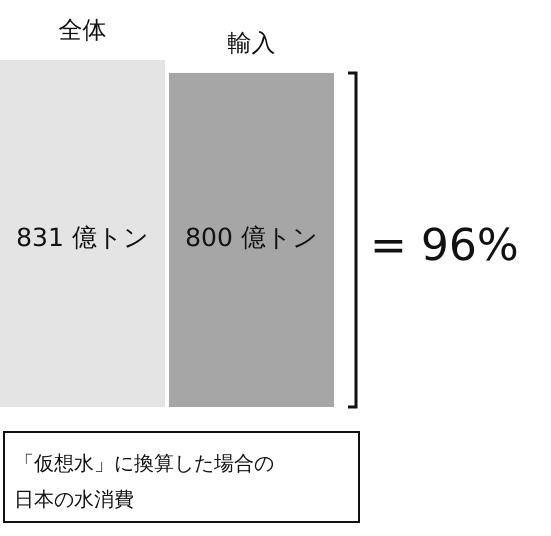 This screenshot has width=551, height=536. What do you see at coordinates (144, 481) in the screenshot?
I see `text: 「仮想水」に換算した場合の日本の水消費` at bounding box center [144, 481].